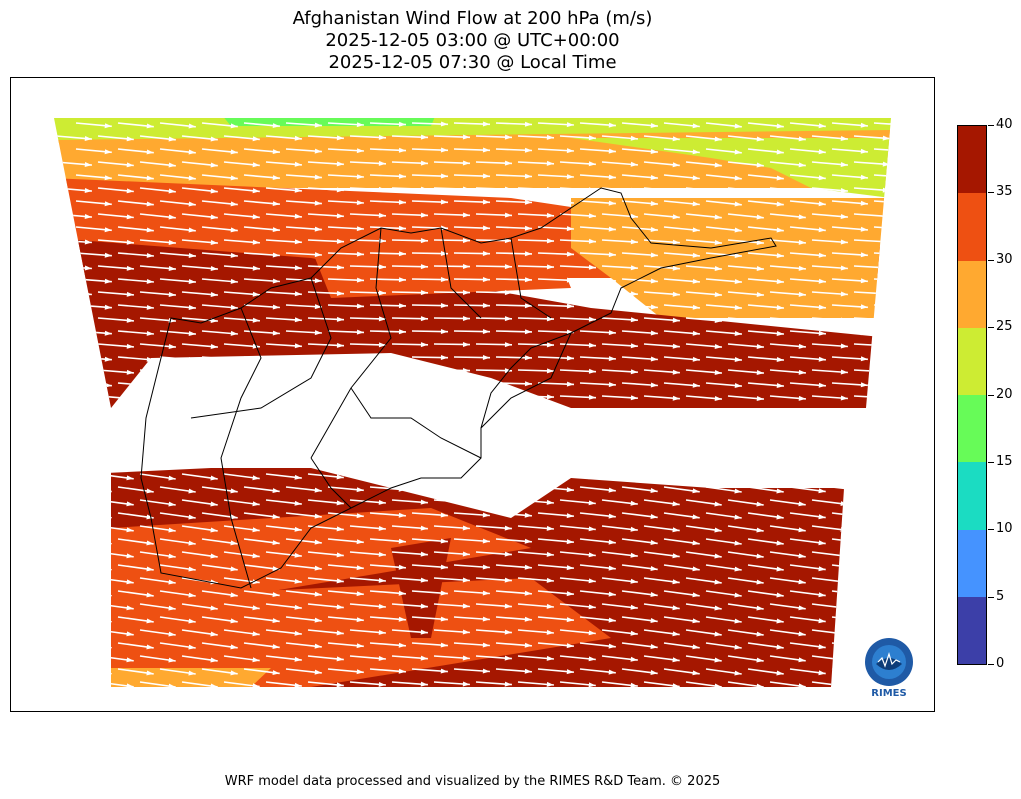 The image size is (1021, 799). What do you see at coordinates (972, 226) in the screenshot?
I see `colorbar-segment` at bounding box center [972, 226].